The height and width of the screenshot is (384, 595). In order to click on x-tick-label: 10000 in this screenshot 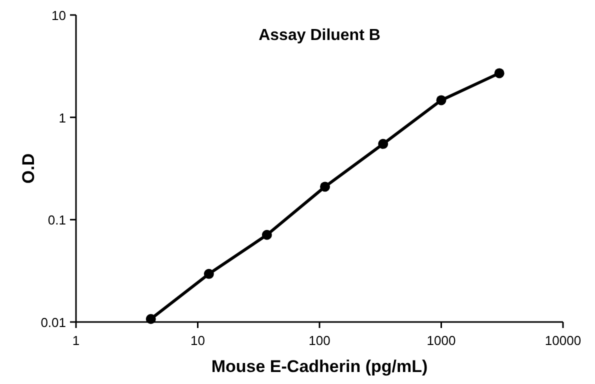, I will do `click(563, 340)`.